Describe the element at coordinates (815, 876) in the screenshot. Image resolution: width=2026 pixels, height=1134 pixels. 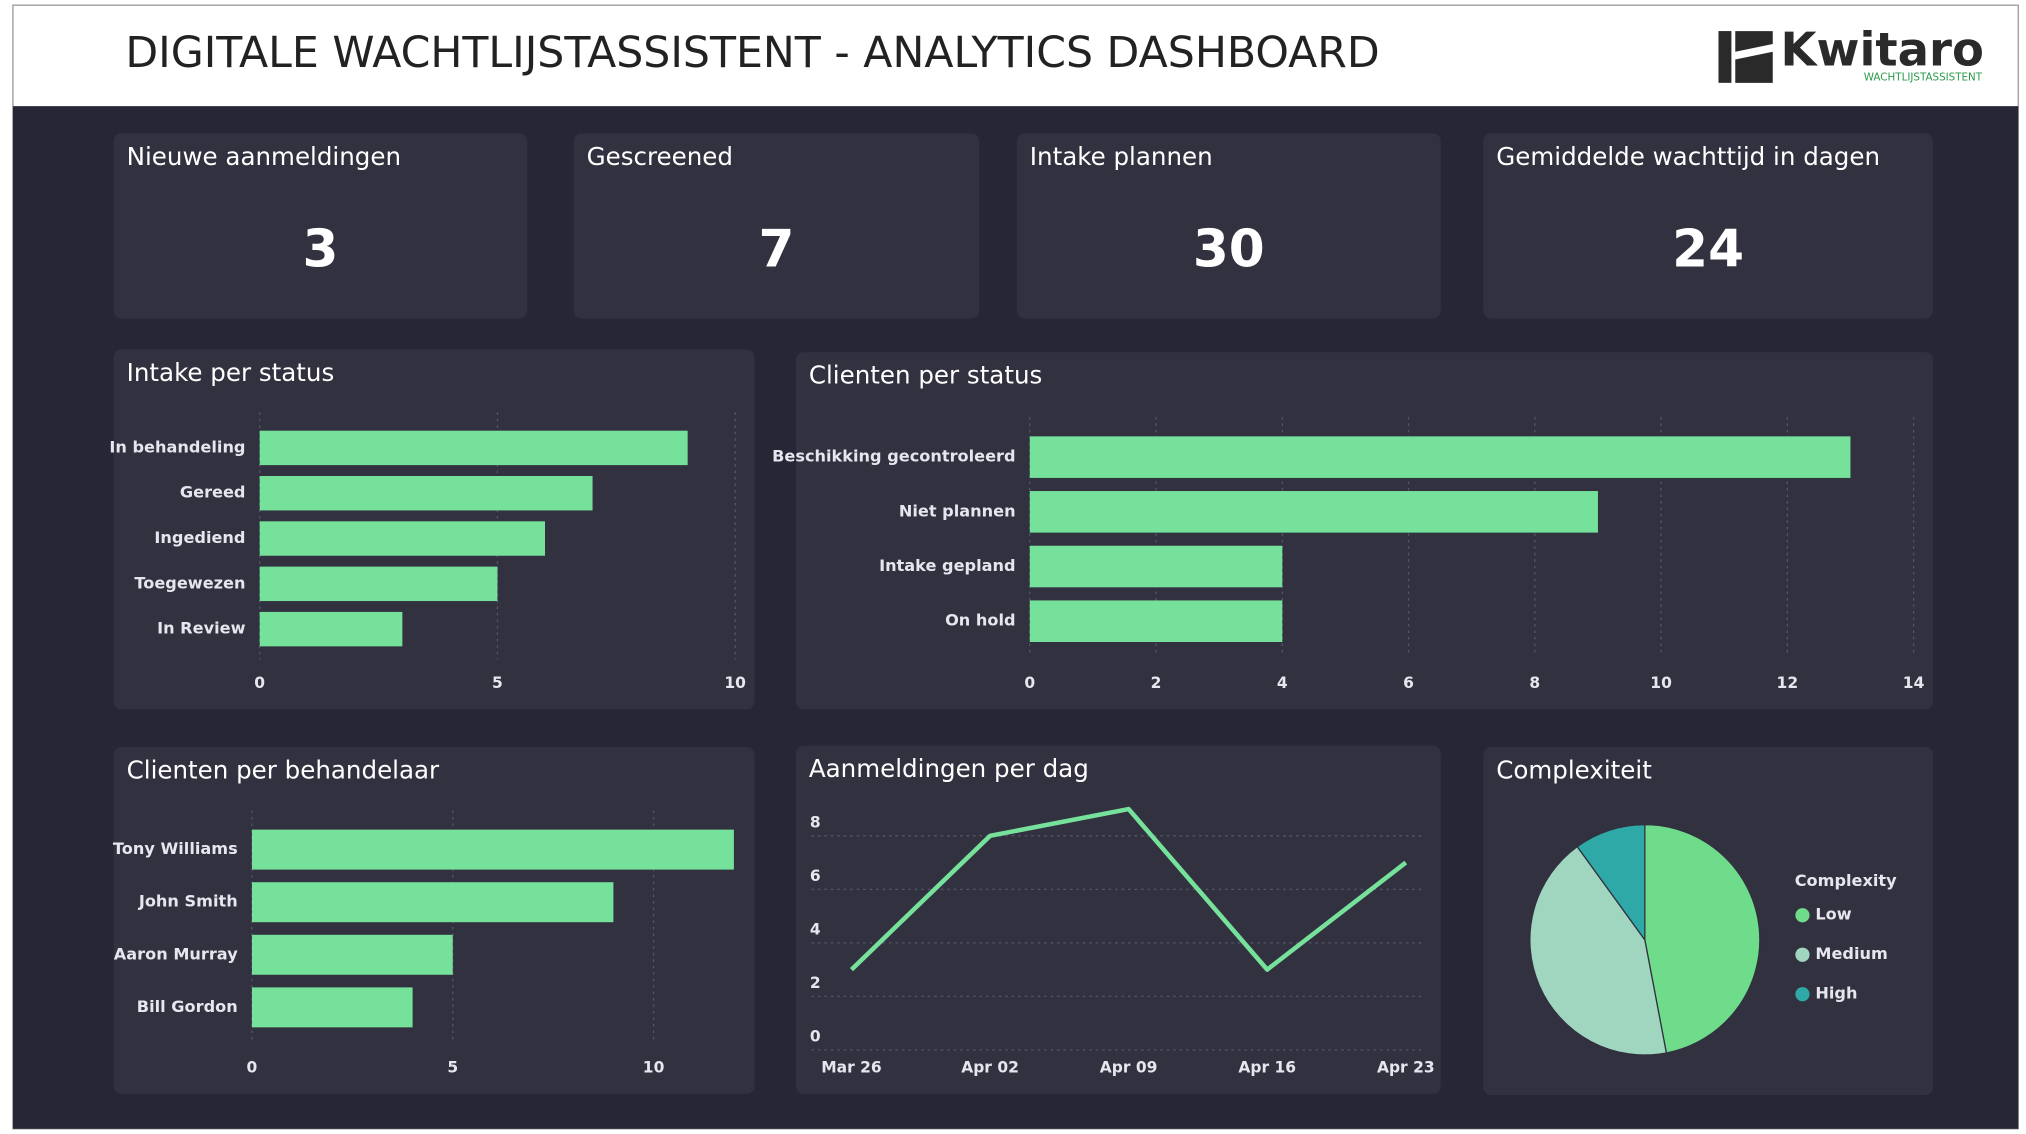
I see `y-tick-label: 6` at that location.